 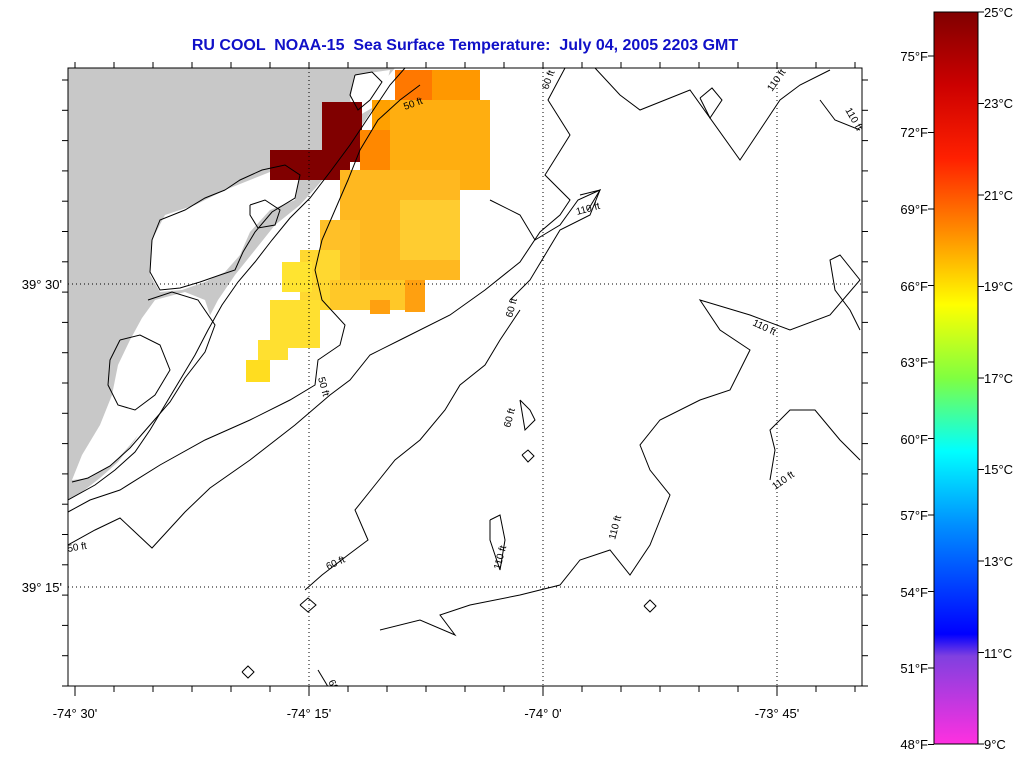 I want to click on fahrenheit-label: 51°F, so click(x=914, y=668).